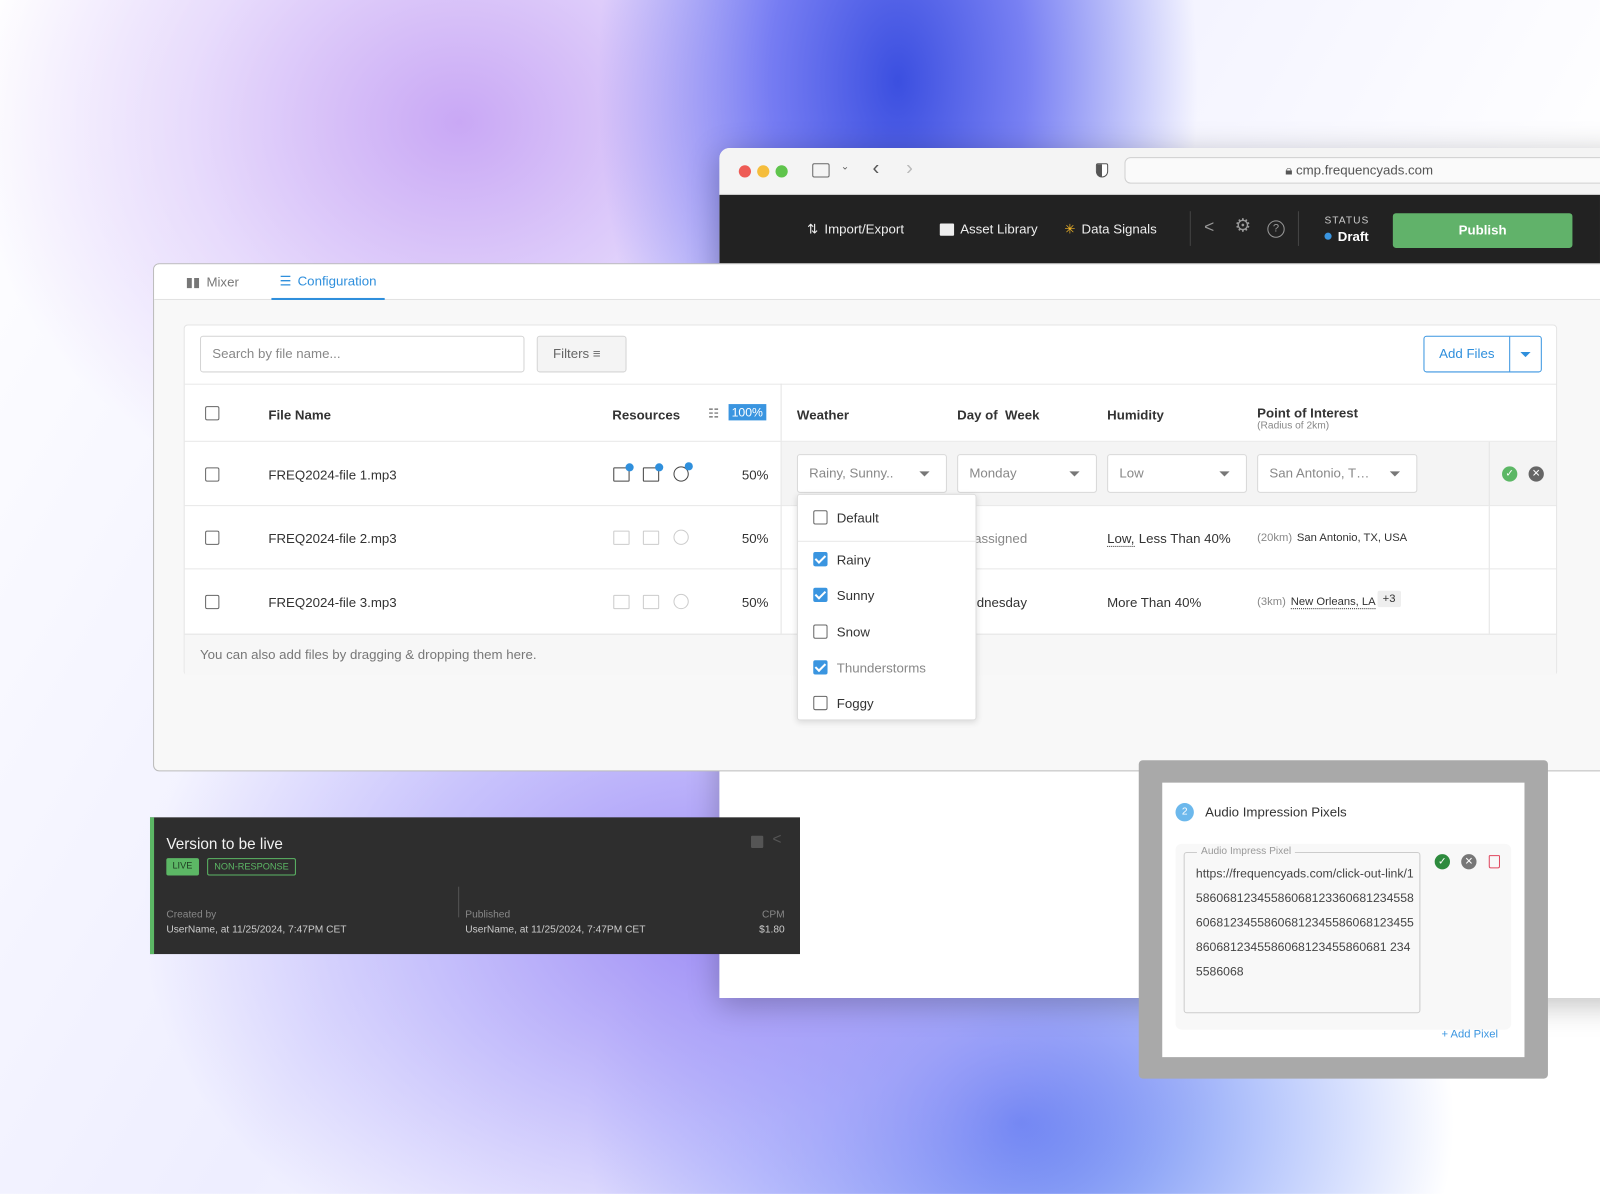 Image resolution: width=1600 pixels, height=1194 pixels. I want to click on weather-select: Rainy, Sunny.., so click(871, 473).